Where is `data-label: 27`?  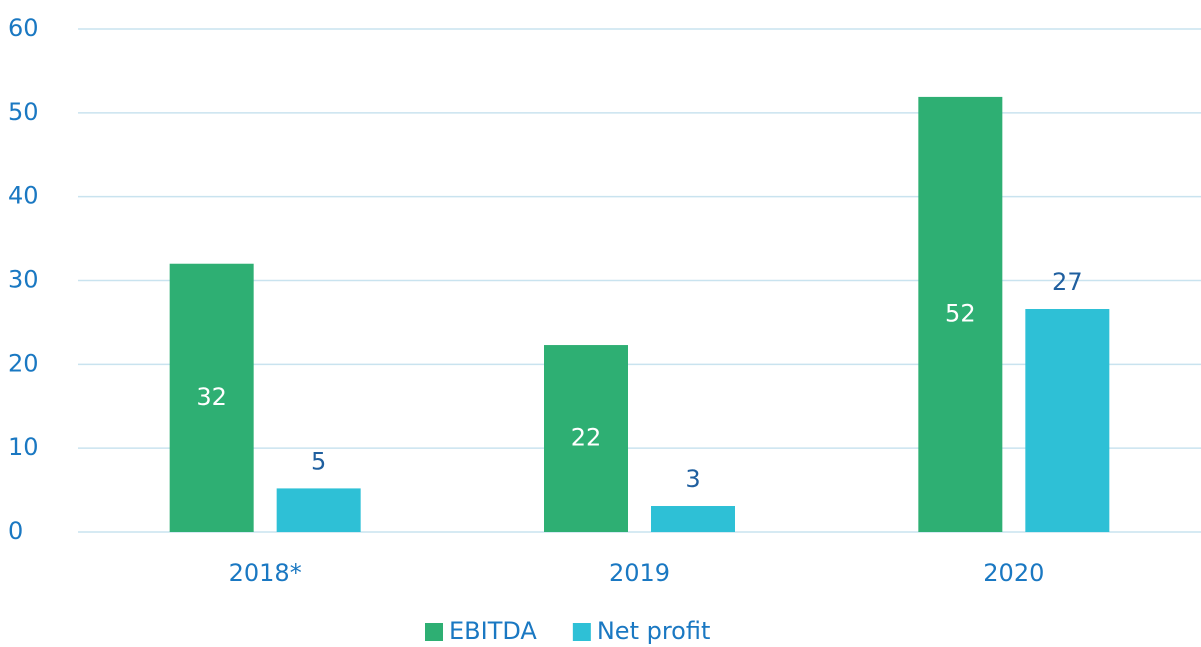
data-label: 27 is located at coordinates (1067, 282).